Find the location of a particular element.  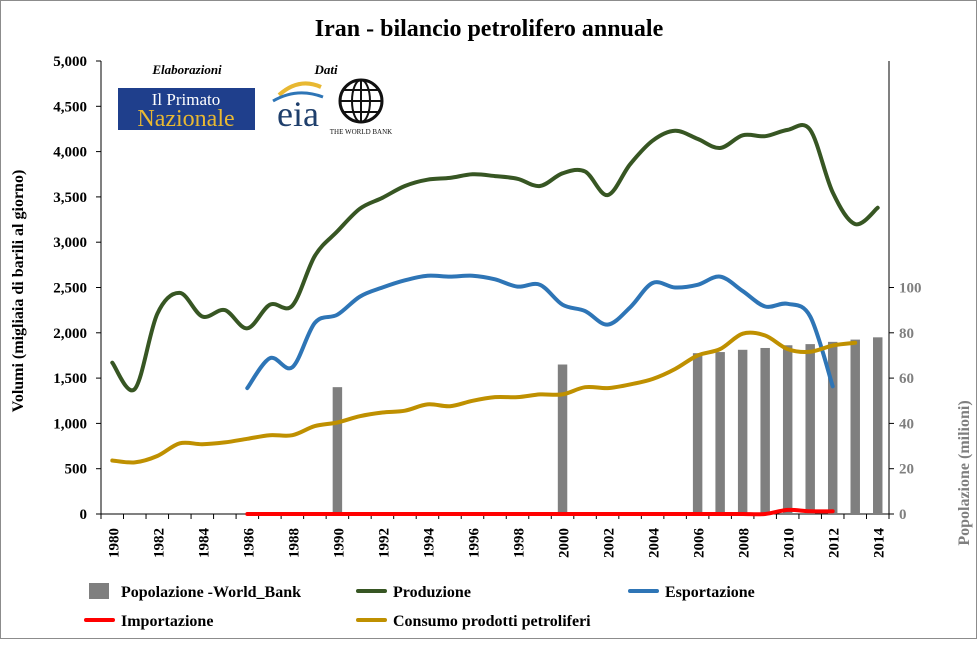

export-line is located at coordinates (540, 332).